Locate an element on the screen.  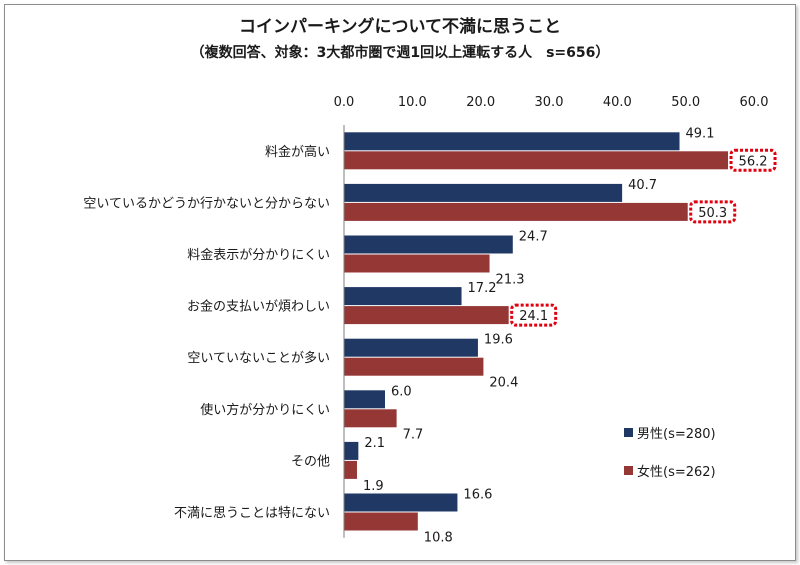
data-label: 1.9 is located at coordinates (373, 486).